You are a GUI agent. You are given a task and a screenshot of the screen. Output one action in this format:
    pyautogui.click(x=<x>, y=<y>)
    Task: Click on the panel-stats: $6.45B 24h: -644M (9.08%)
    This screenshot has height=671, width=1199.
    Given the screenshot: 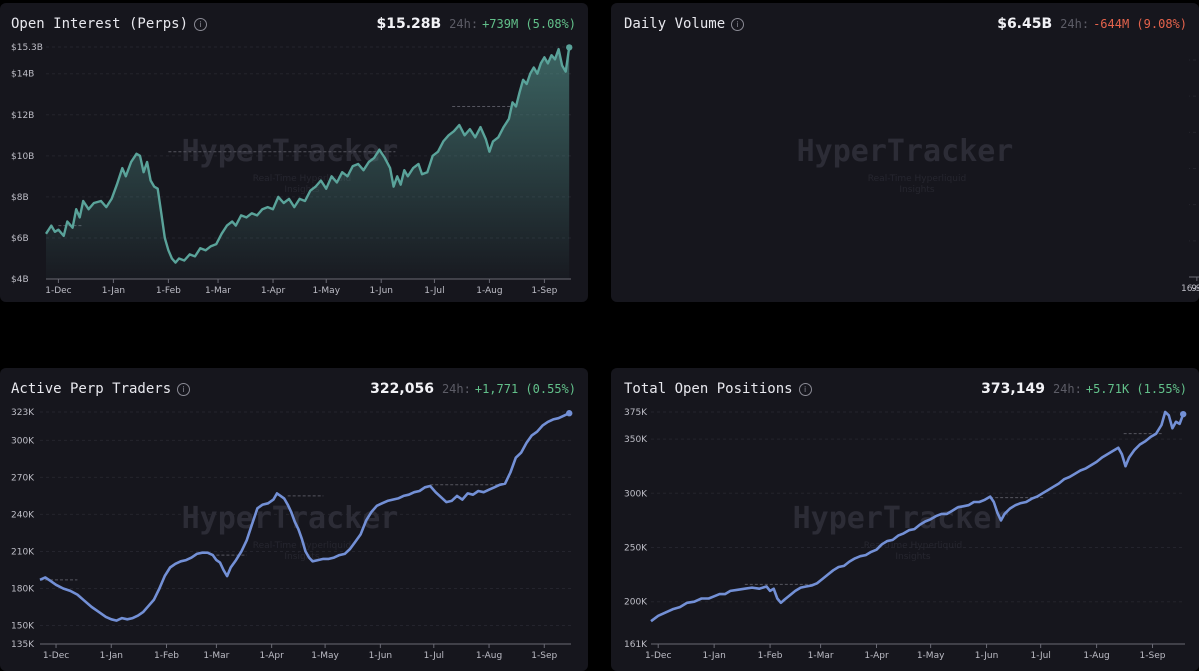 What is the action you would take?
    pyautogui.click(x=1092, y=24)
    